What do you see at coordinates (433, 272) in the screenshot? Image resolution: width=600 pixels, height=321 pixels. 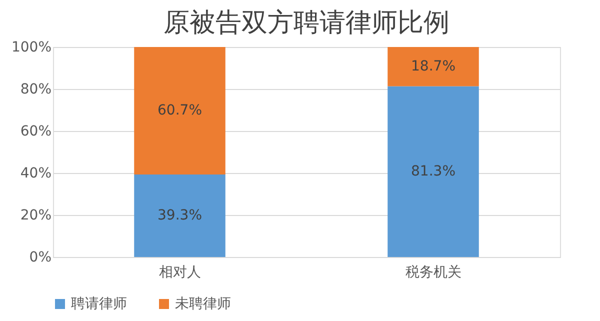 I see `x-tick-label: 税务机关` at bounding box center [433, 272].